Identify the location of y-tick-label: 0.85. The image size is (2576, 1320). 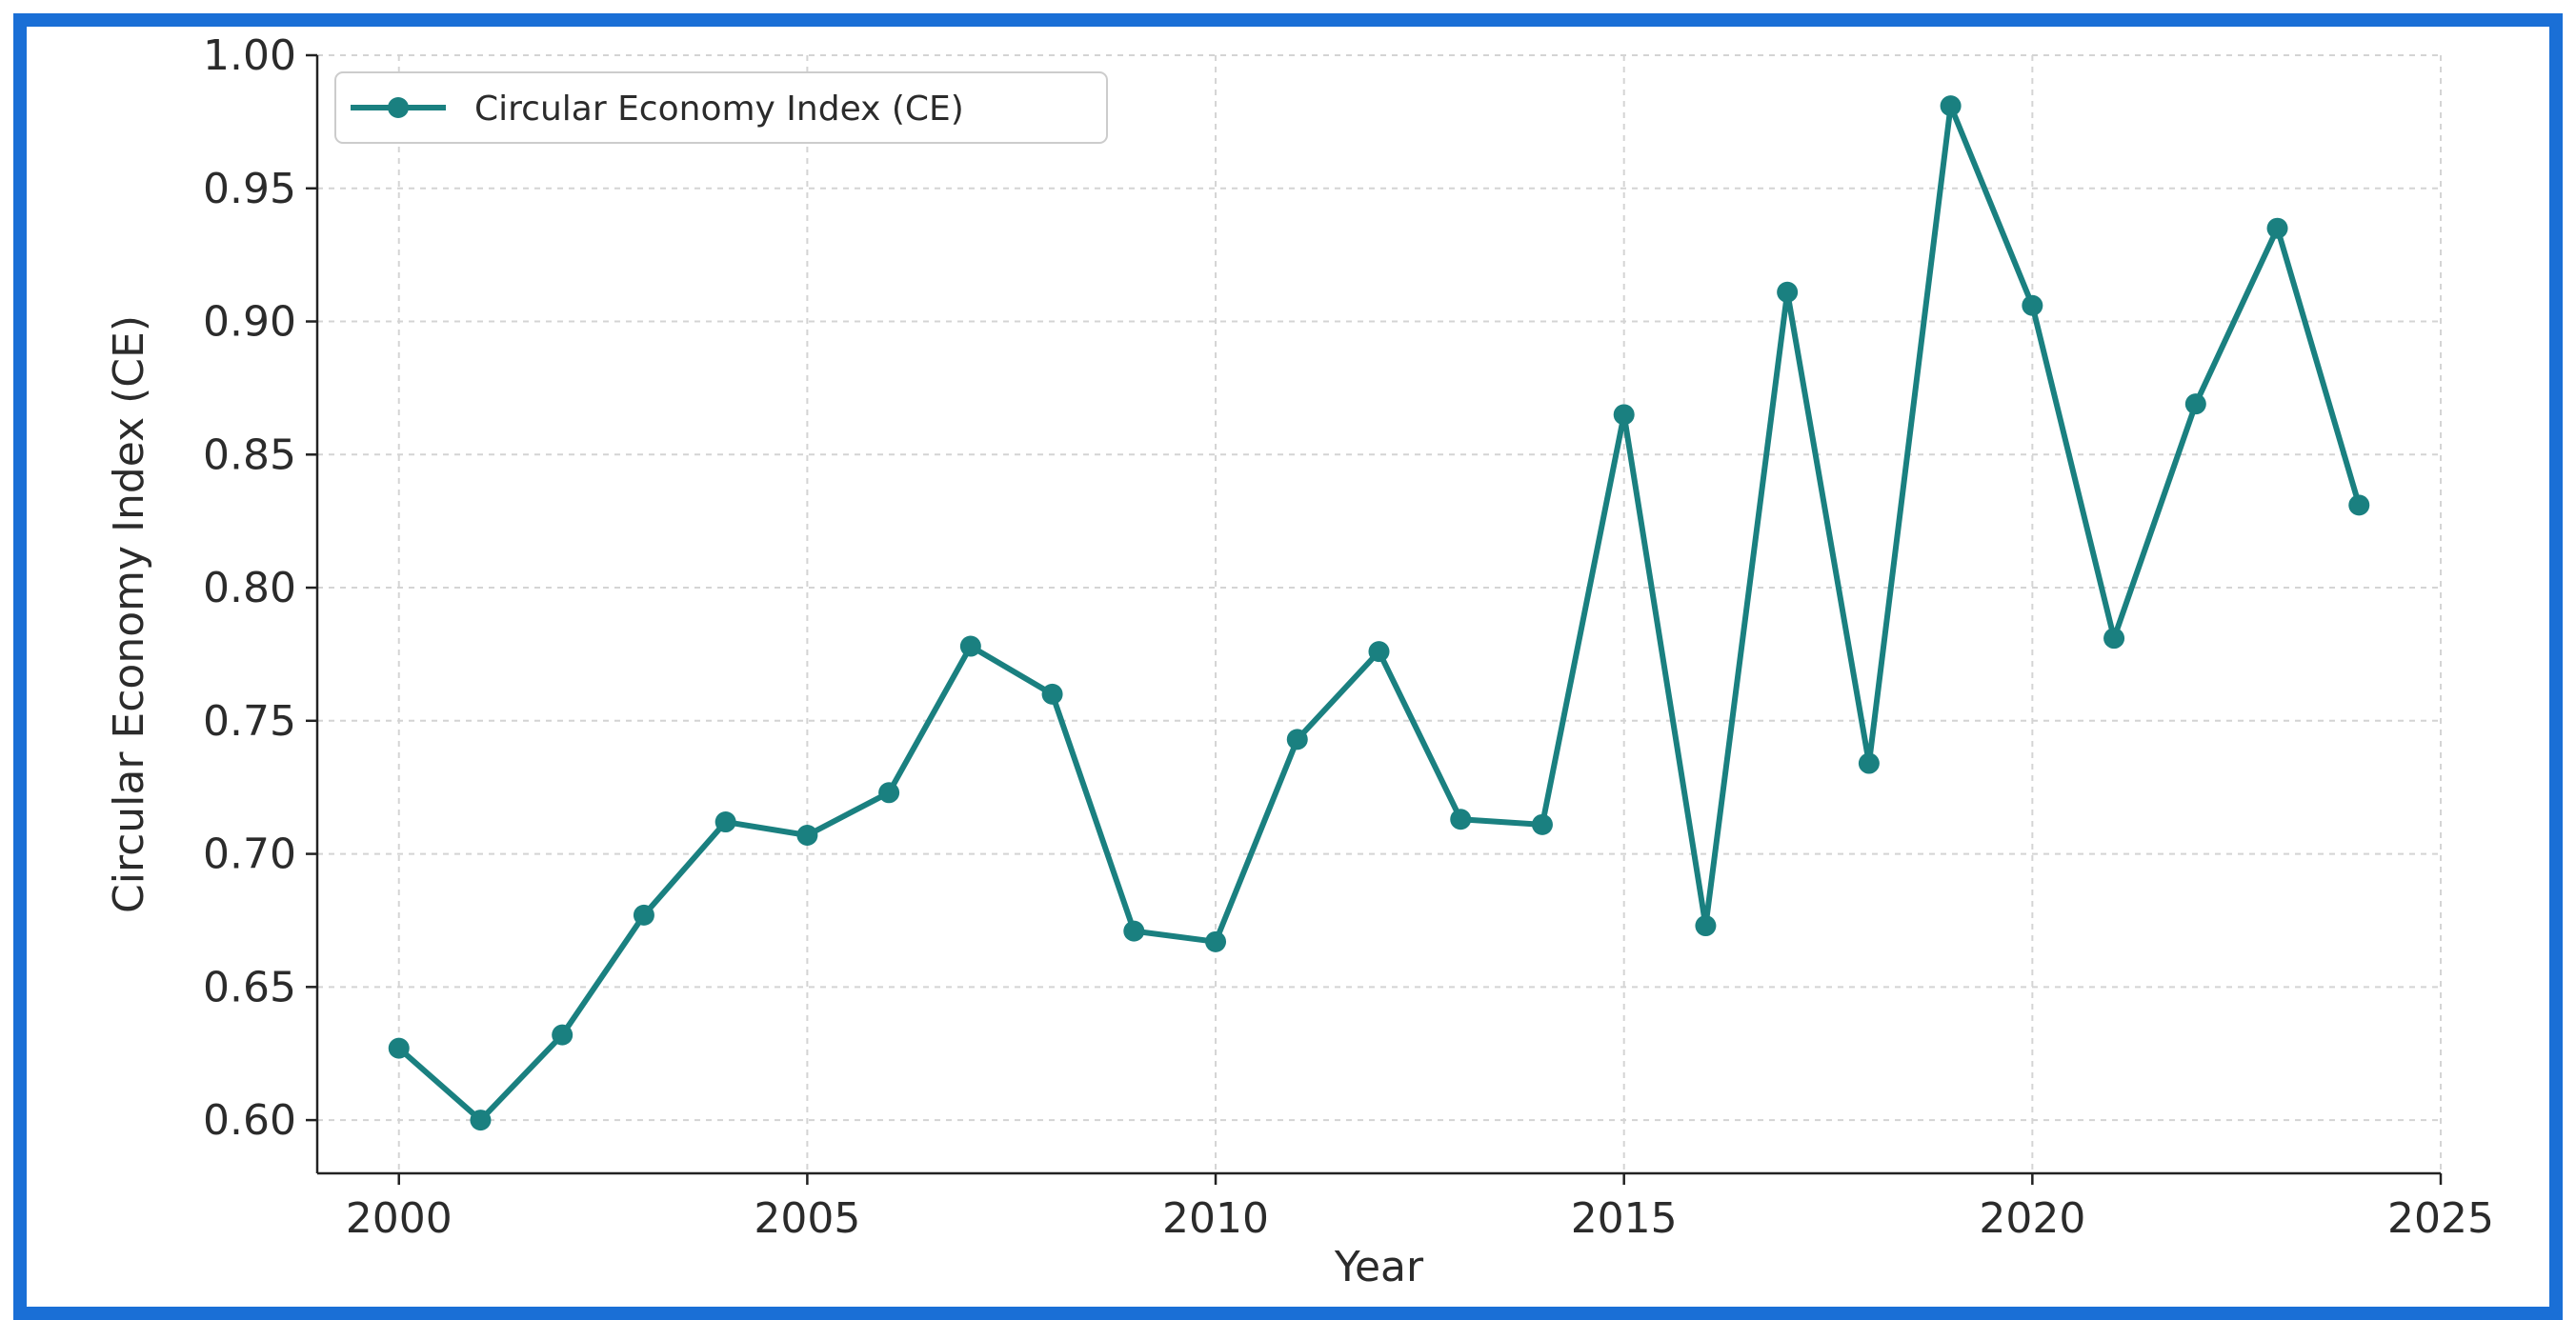
(250, 454).